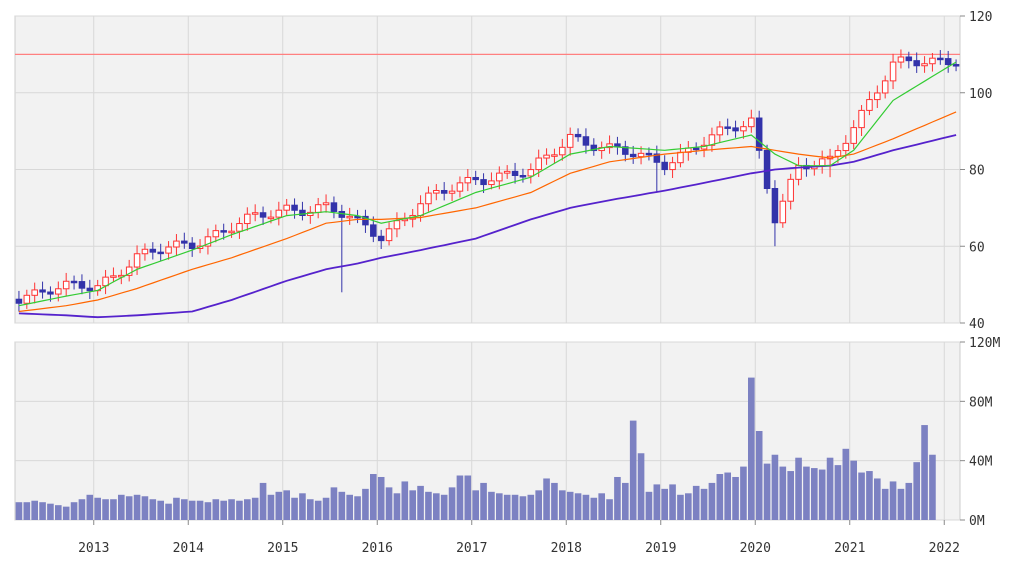 The height and width of the screenshot is (574, 1024). Describe the element at coordinates (976, 171) in the screenshot. I see `price-y-ticks: 120 100 80 60 40` at that location.